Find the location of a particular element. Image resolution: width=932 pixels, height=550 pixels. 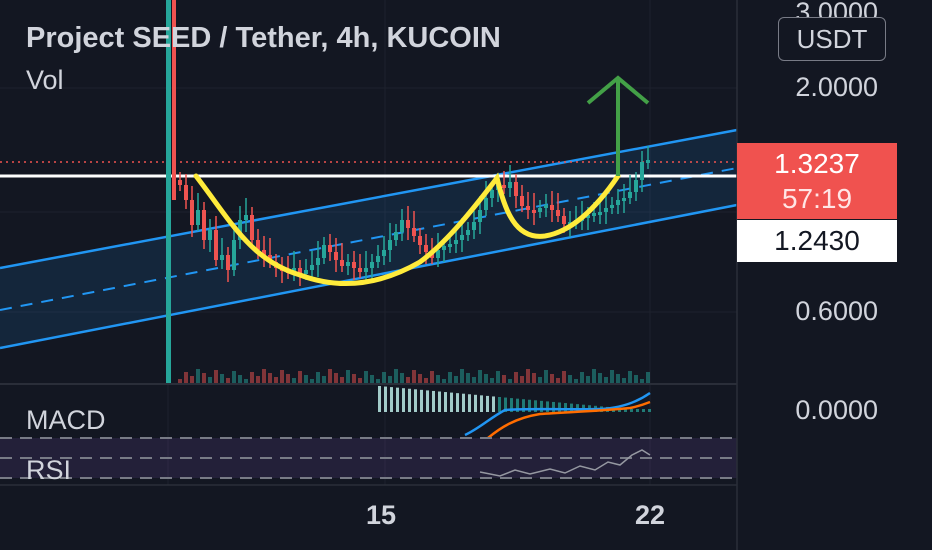

listing-candle-body is located at coordinates (168, 191).